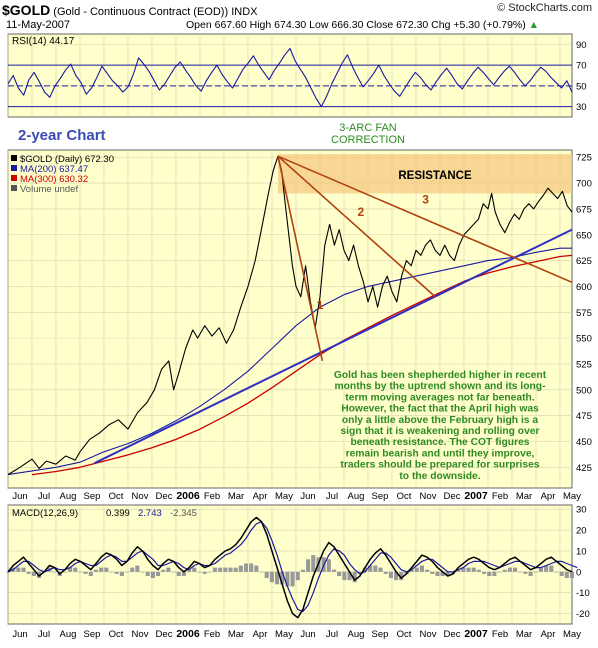  I want to click on price-x-tick: May, so click(572, 496).